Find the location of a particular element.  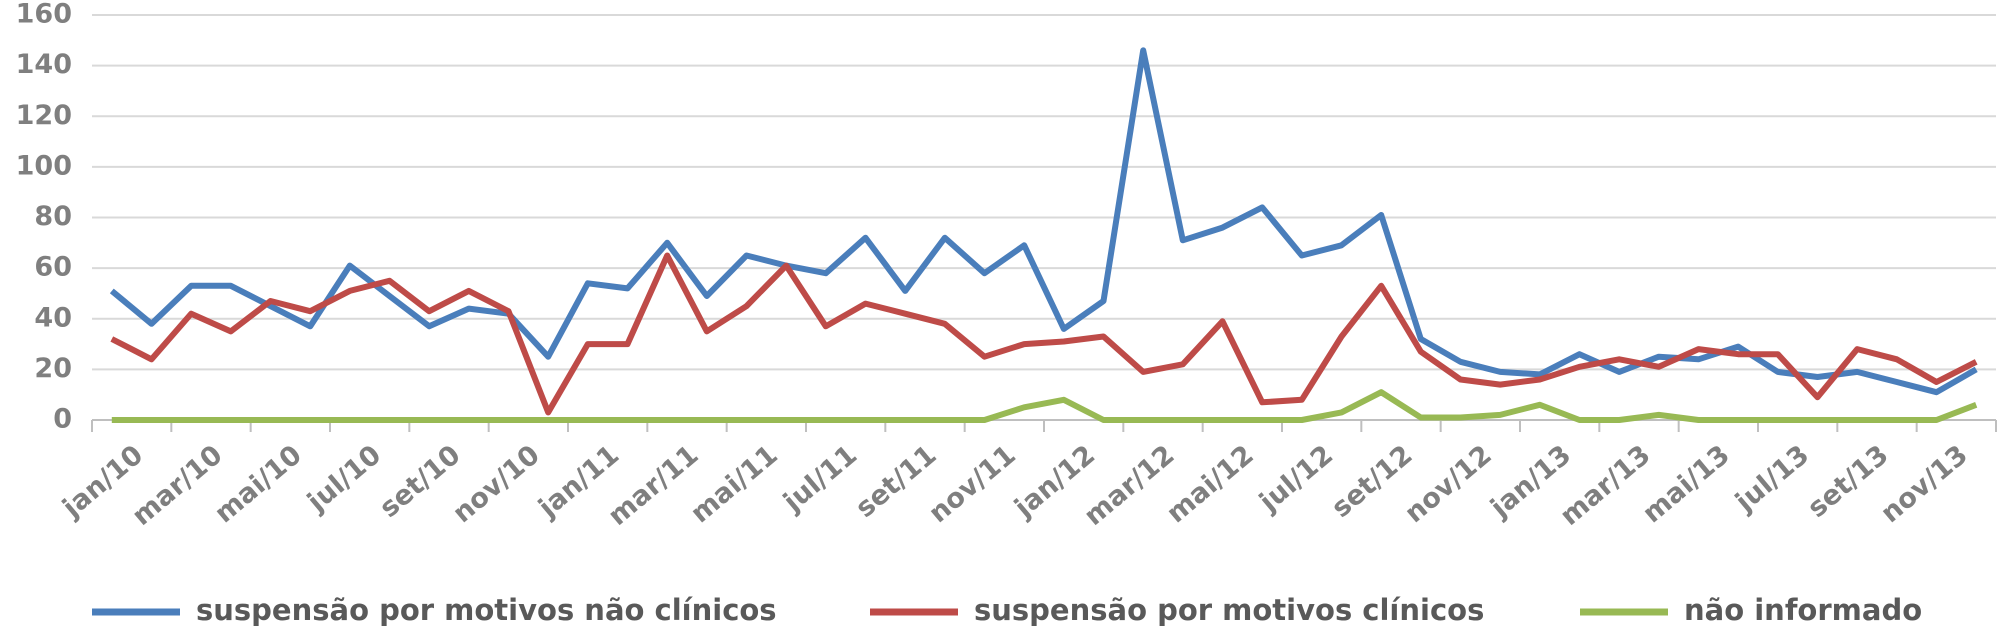

y-tick-label: 40 is located at coordinates (53, 317).